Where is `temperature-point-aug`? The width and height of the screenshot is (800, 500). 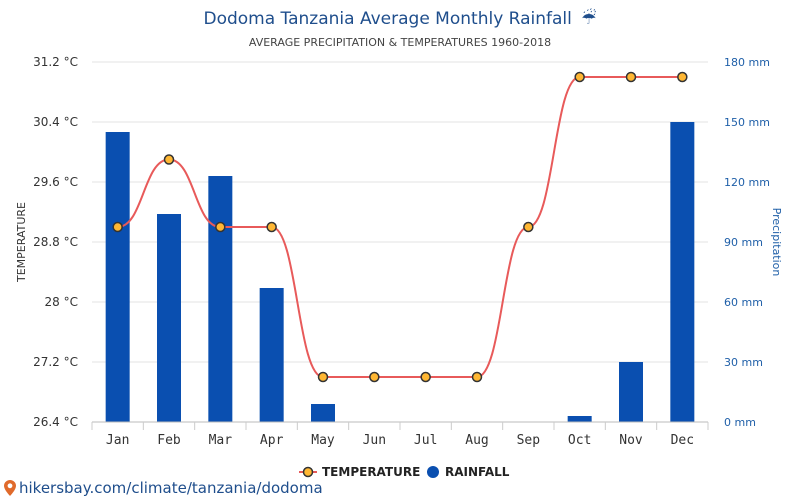
temperature-point-aug is located at coordinates (477, 377).